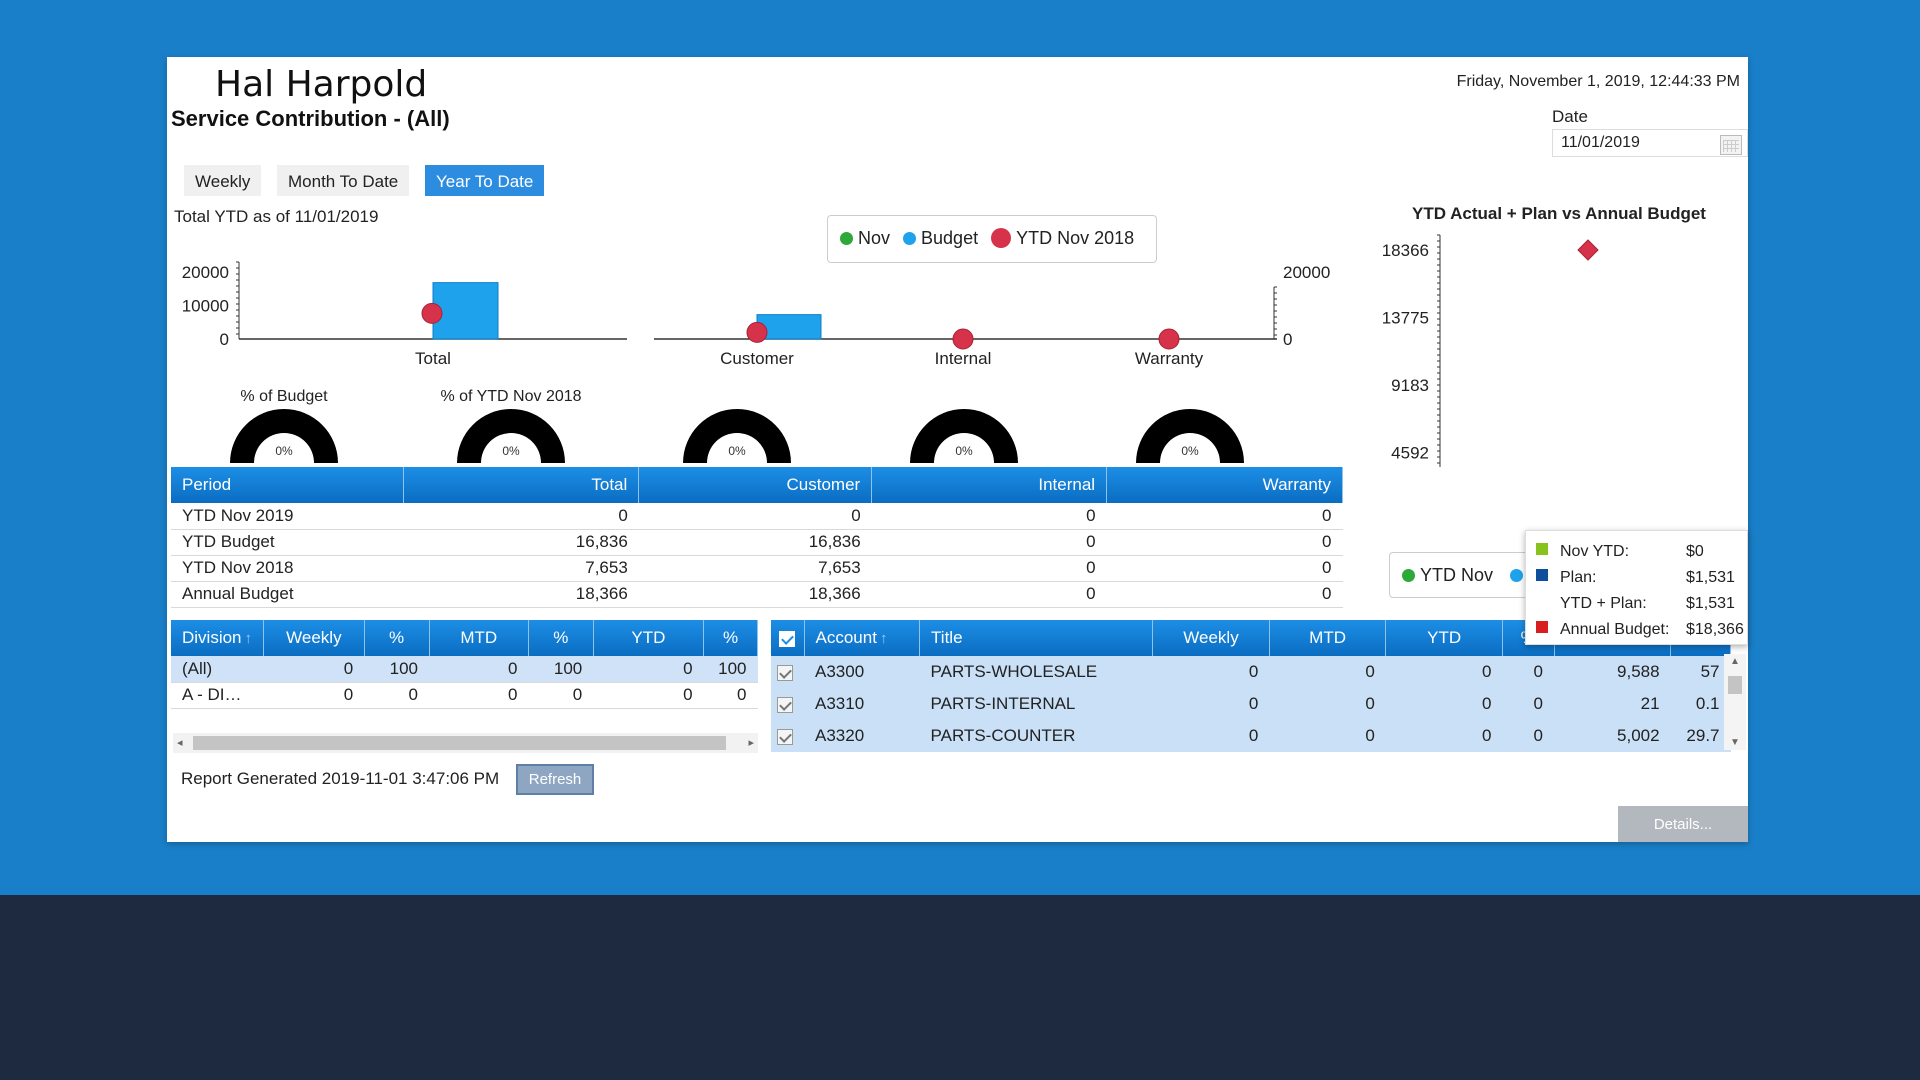  Describe the element at coordinates (1735, 742) in the screenshot. I see `scroll-down-icon: ▼` at that location.